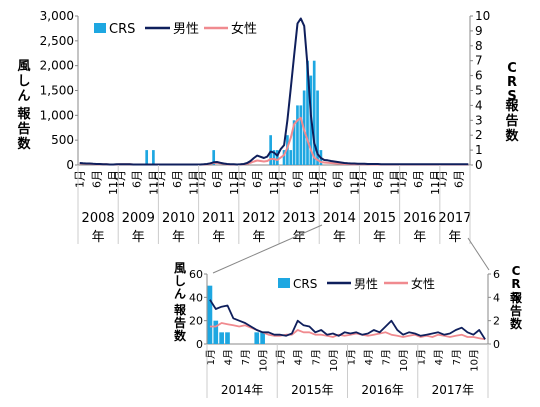  What do you see at coordinates (196, 274) in the screenshot?
I see `left-tick-label: 60` at bounding box center [196, 274].